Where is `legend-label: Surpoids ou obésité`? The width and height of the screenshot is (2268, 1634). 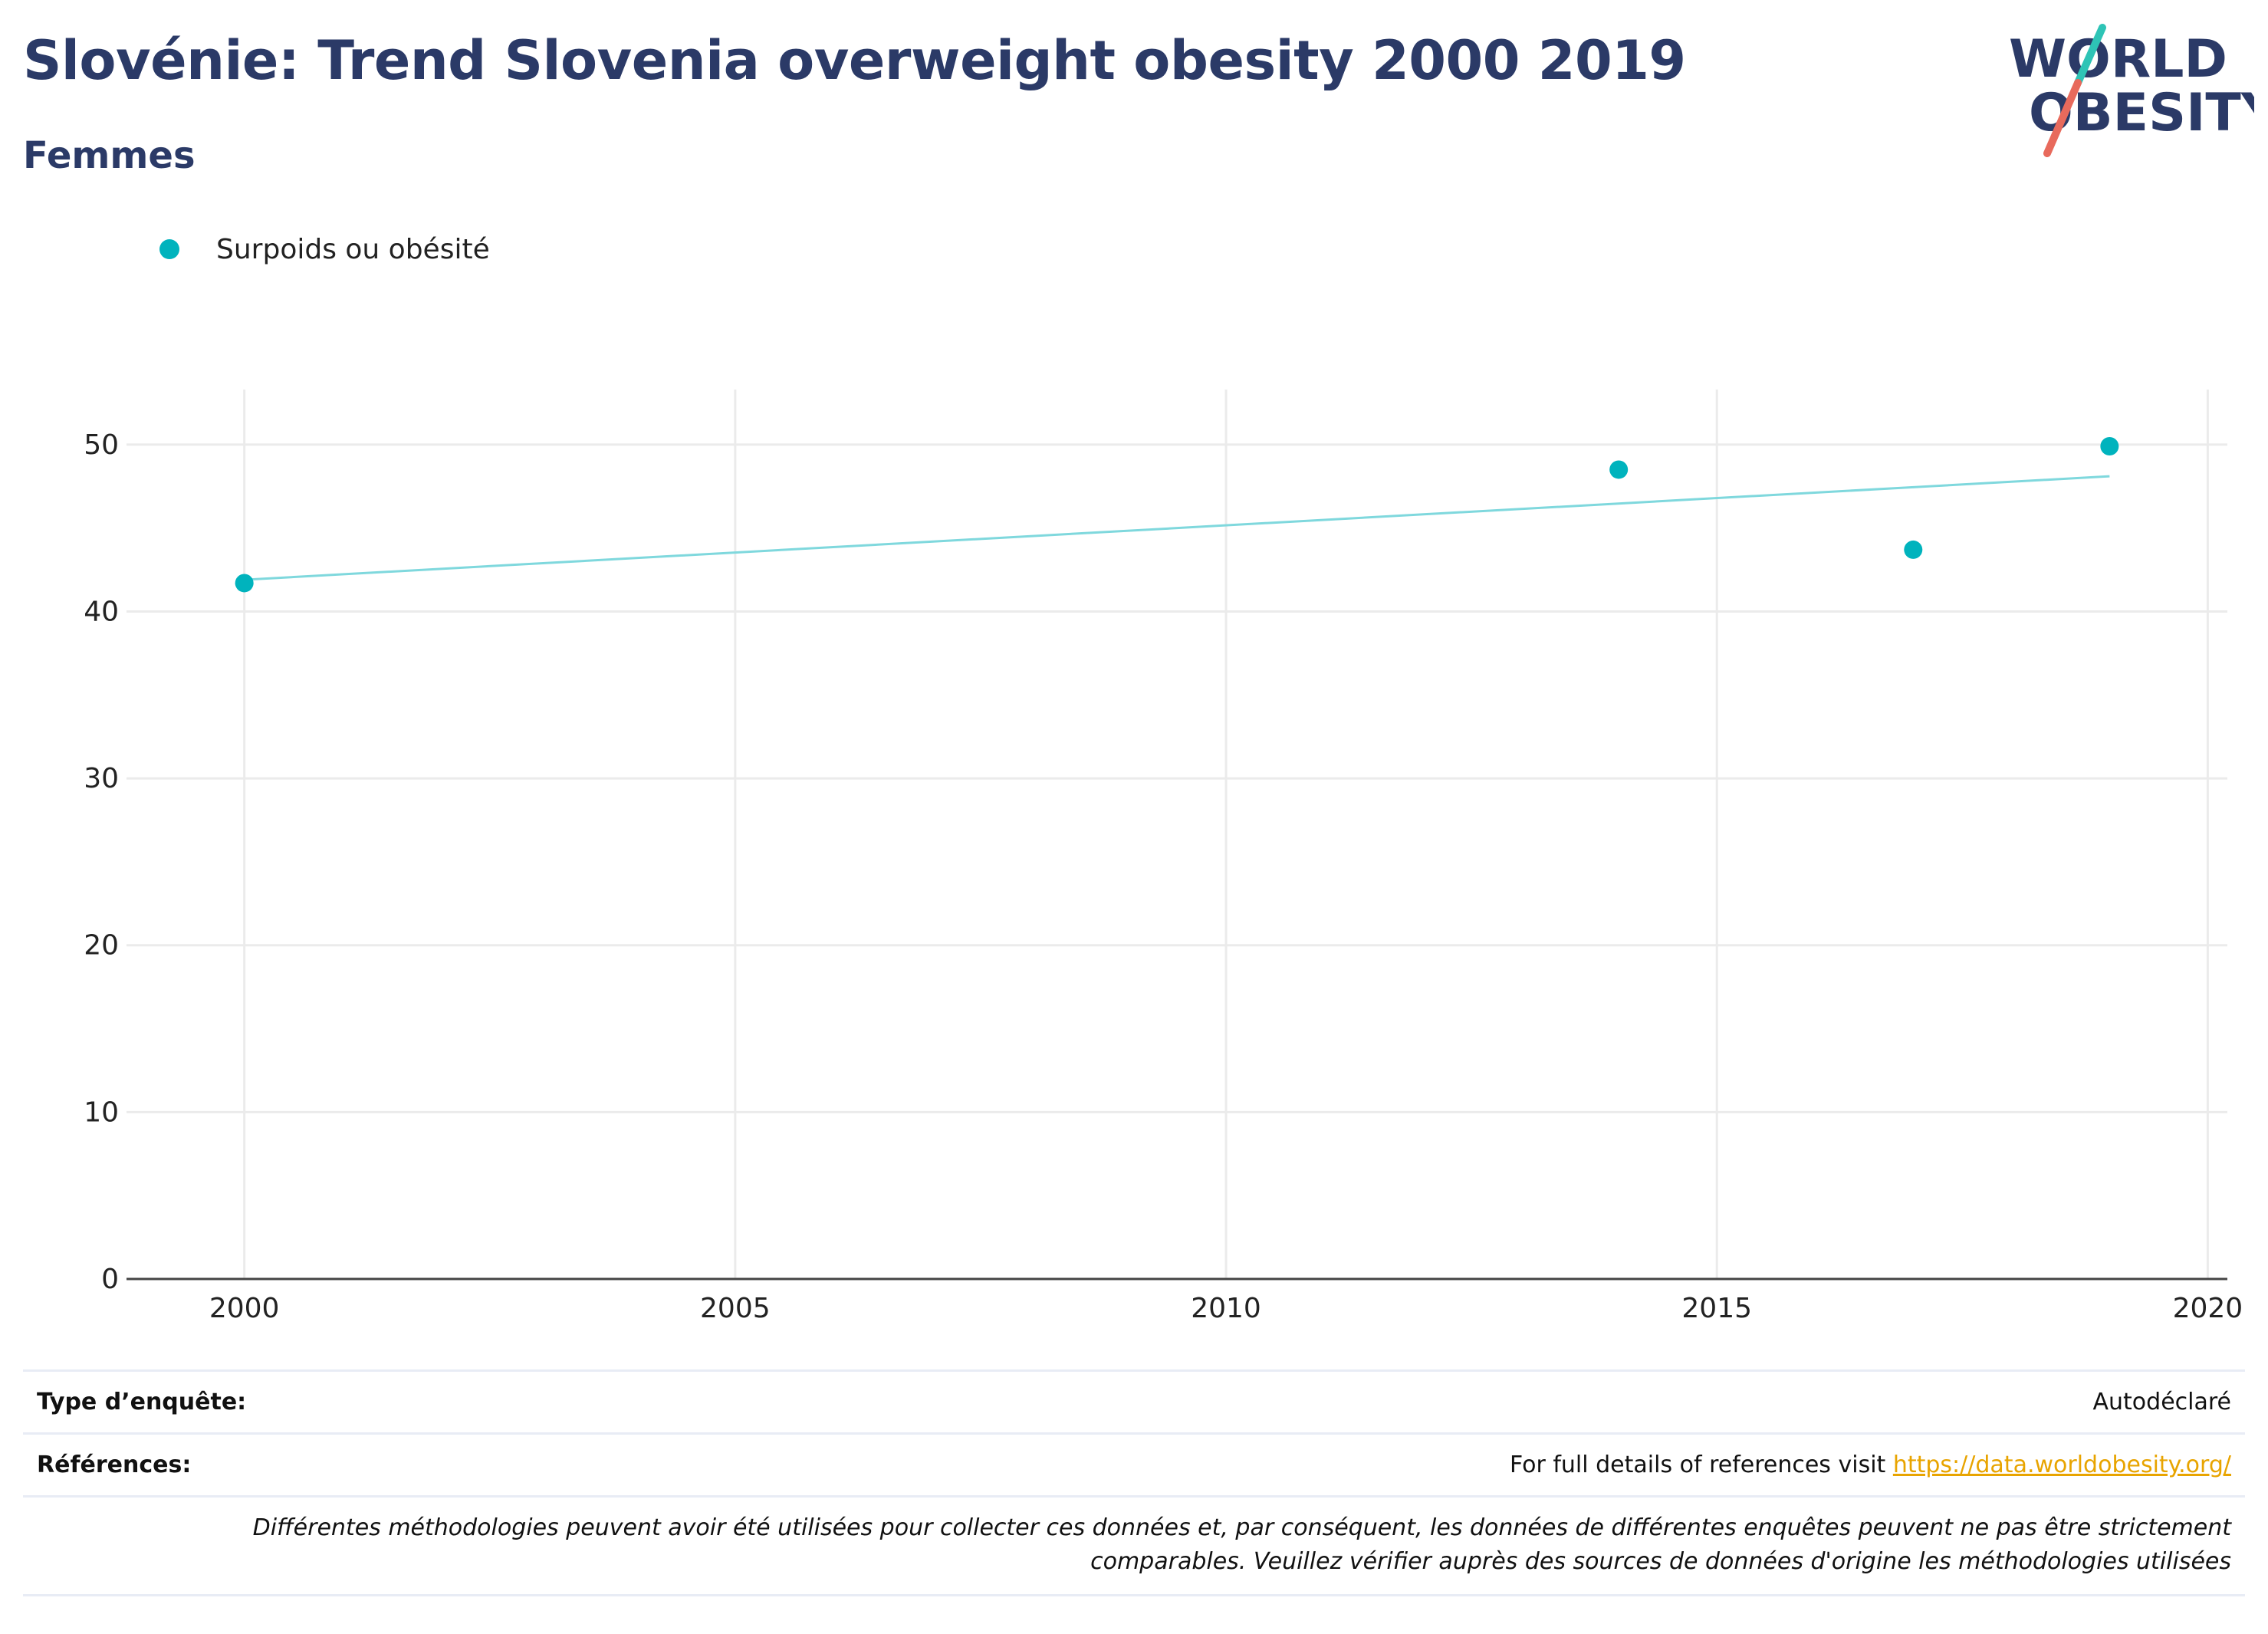 legend-label: Surpoids ou obésité is located at coordinates (353, 249).